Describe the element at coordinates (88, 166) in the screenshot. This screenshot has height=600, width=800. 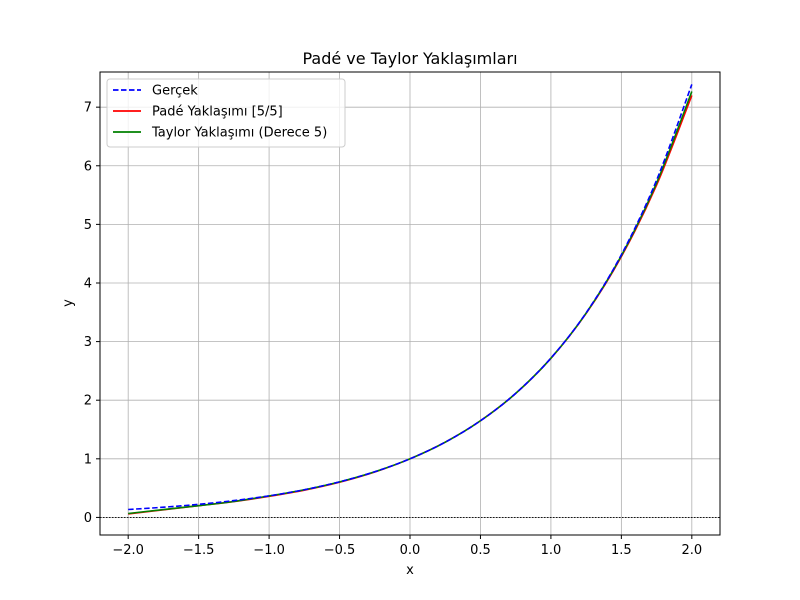
I see `y-tick-label: 6` at that location.